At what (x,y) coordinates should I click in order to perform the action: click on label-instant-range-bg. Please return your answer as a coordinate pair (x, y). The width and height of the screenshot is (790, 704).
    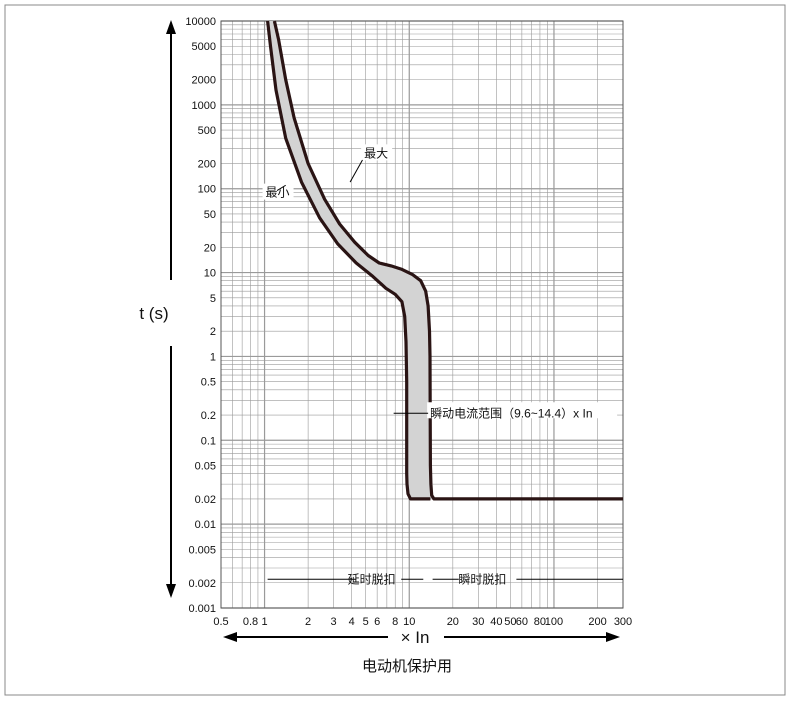
    Looking at the image, I should click on (522, 410).